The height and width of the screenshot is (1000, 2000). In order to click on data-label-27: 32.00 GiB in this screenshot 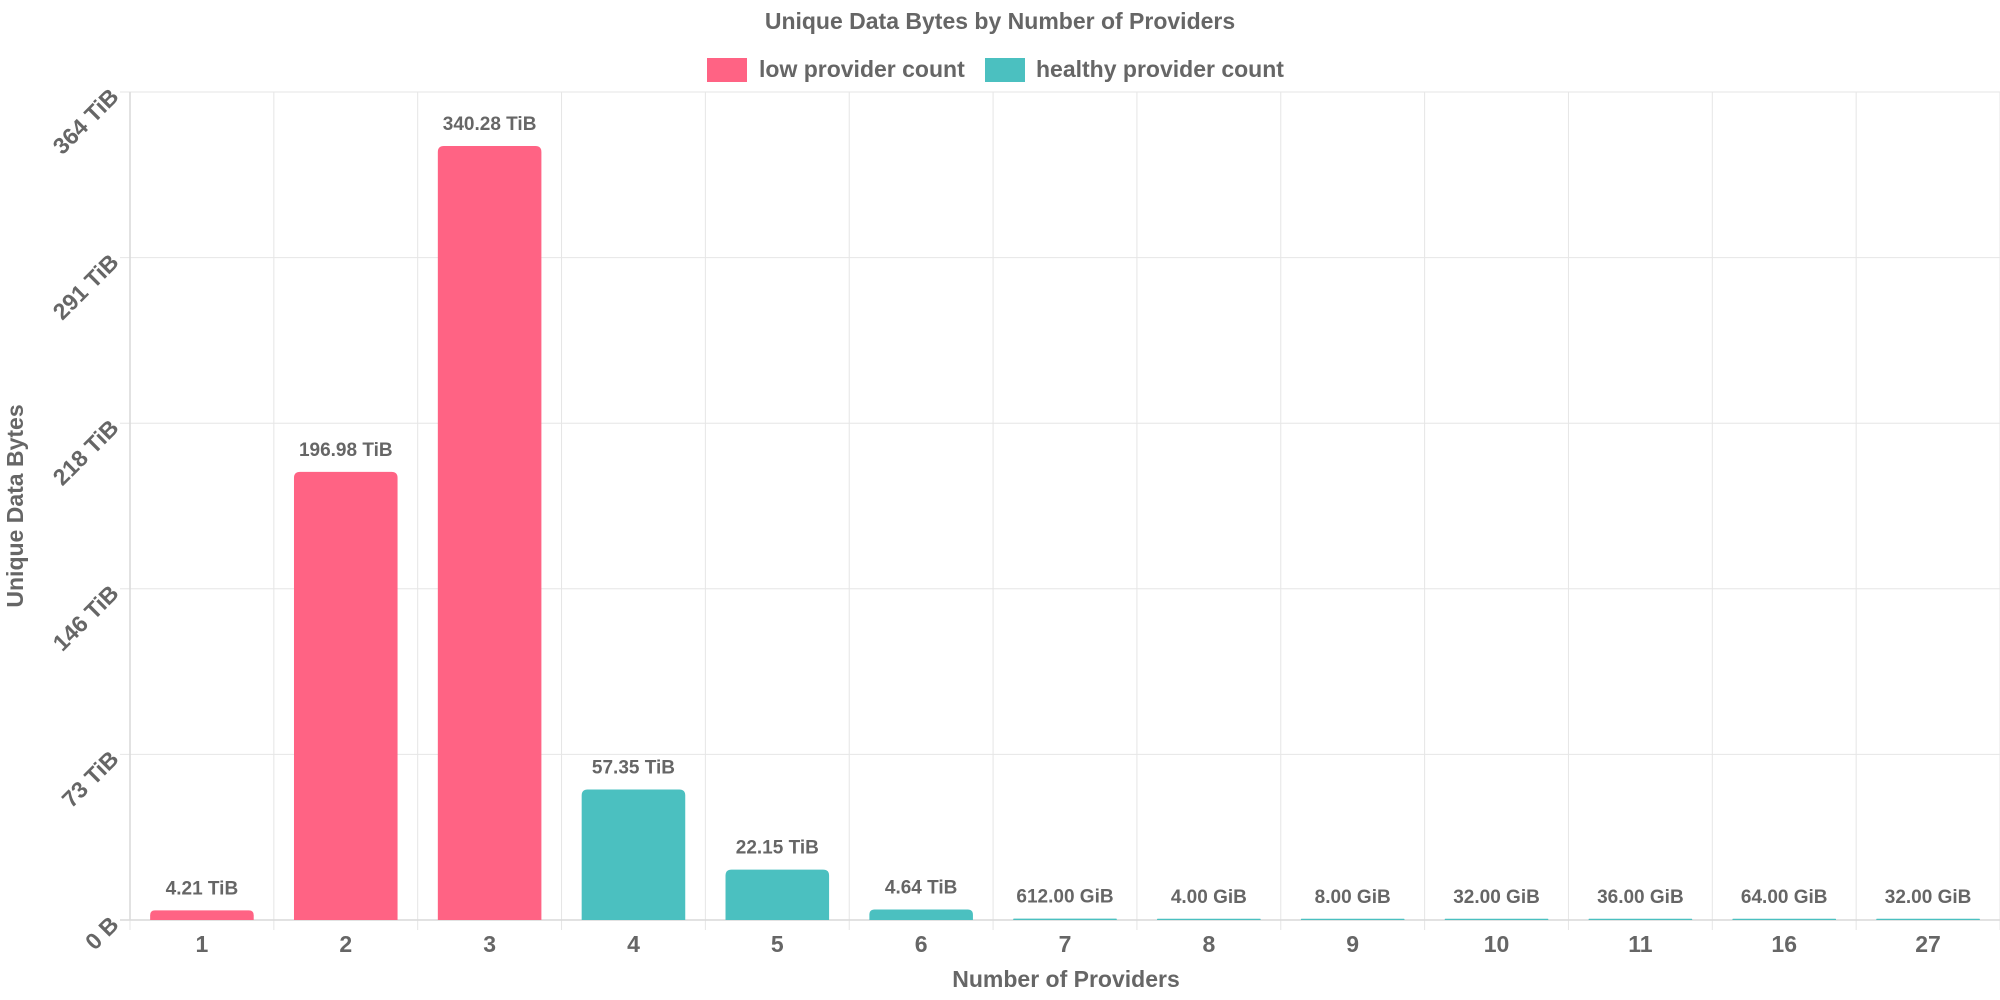, I will do `click(1928, 897)`.